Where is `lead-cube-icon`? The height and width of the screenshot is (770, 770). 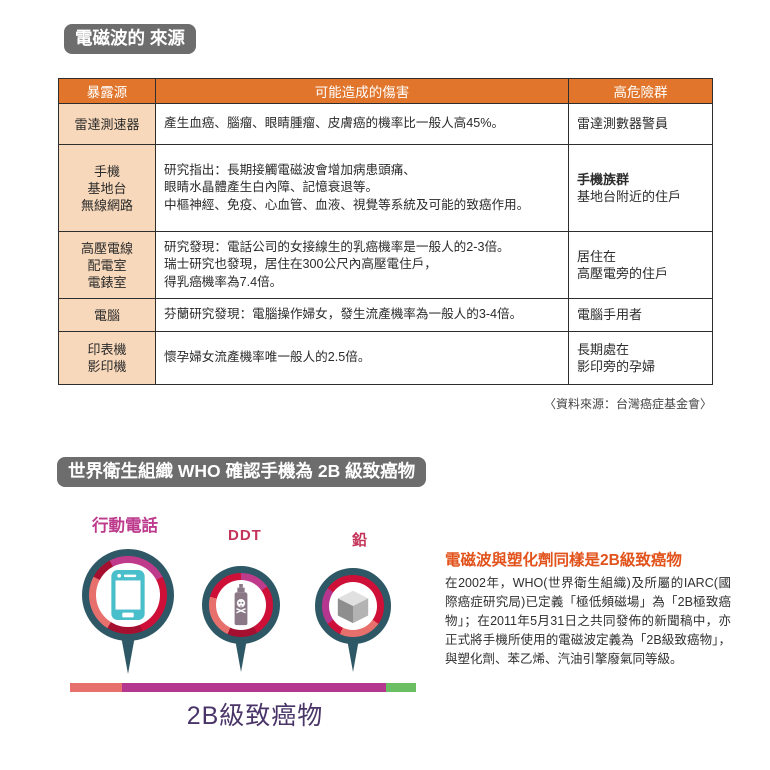 lead-cube-icon is located at coordinates (353, 607).